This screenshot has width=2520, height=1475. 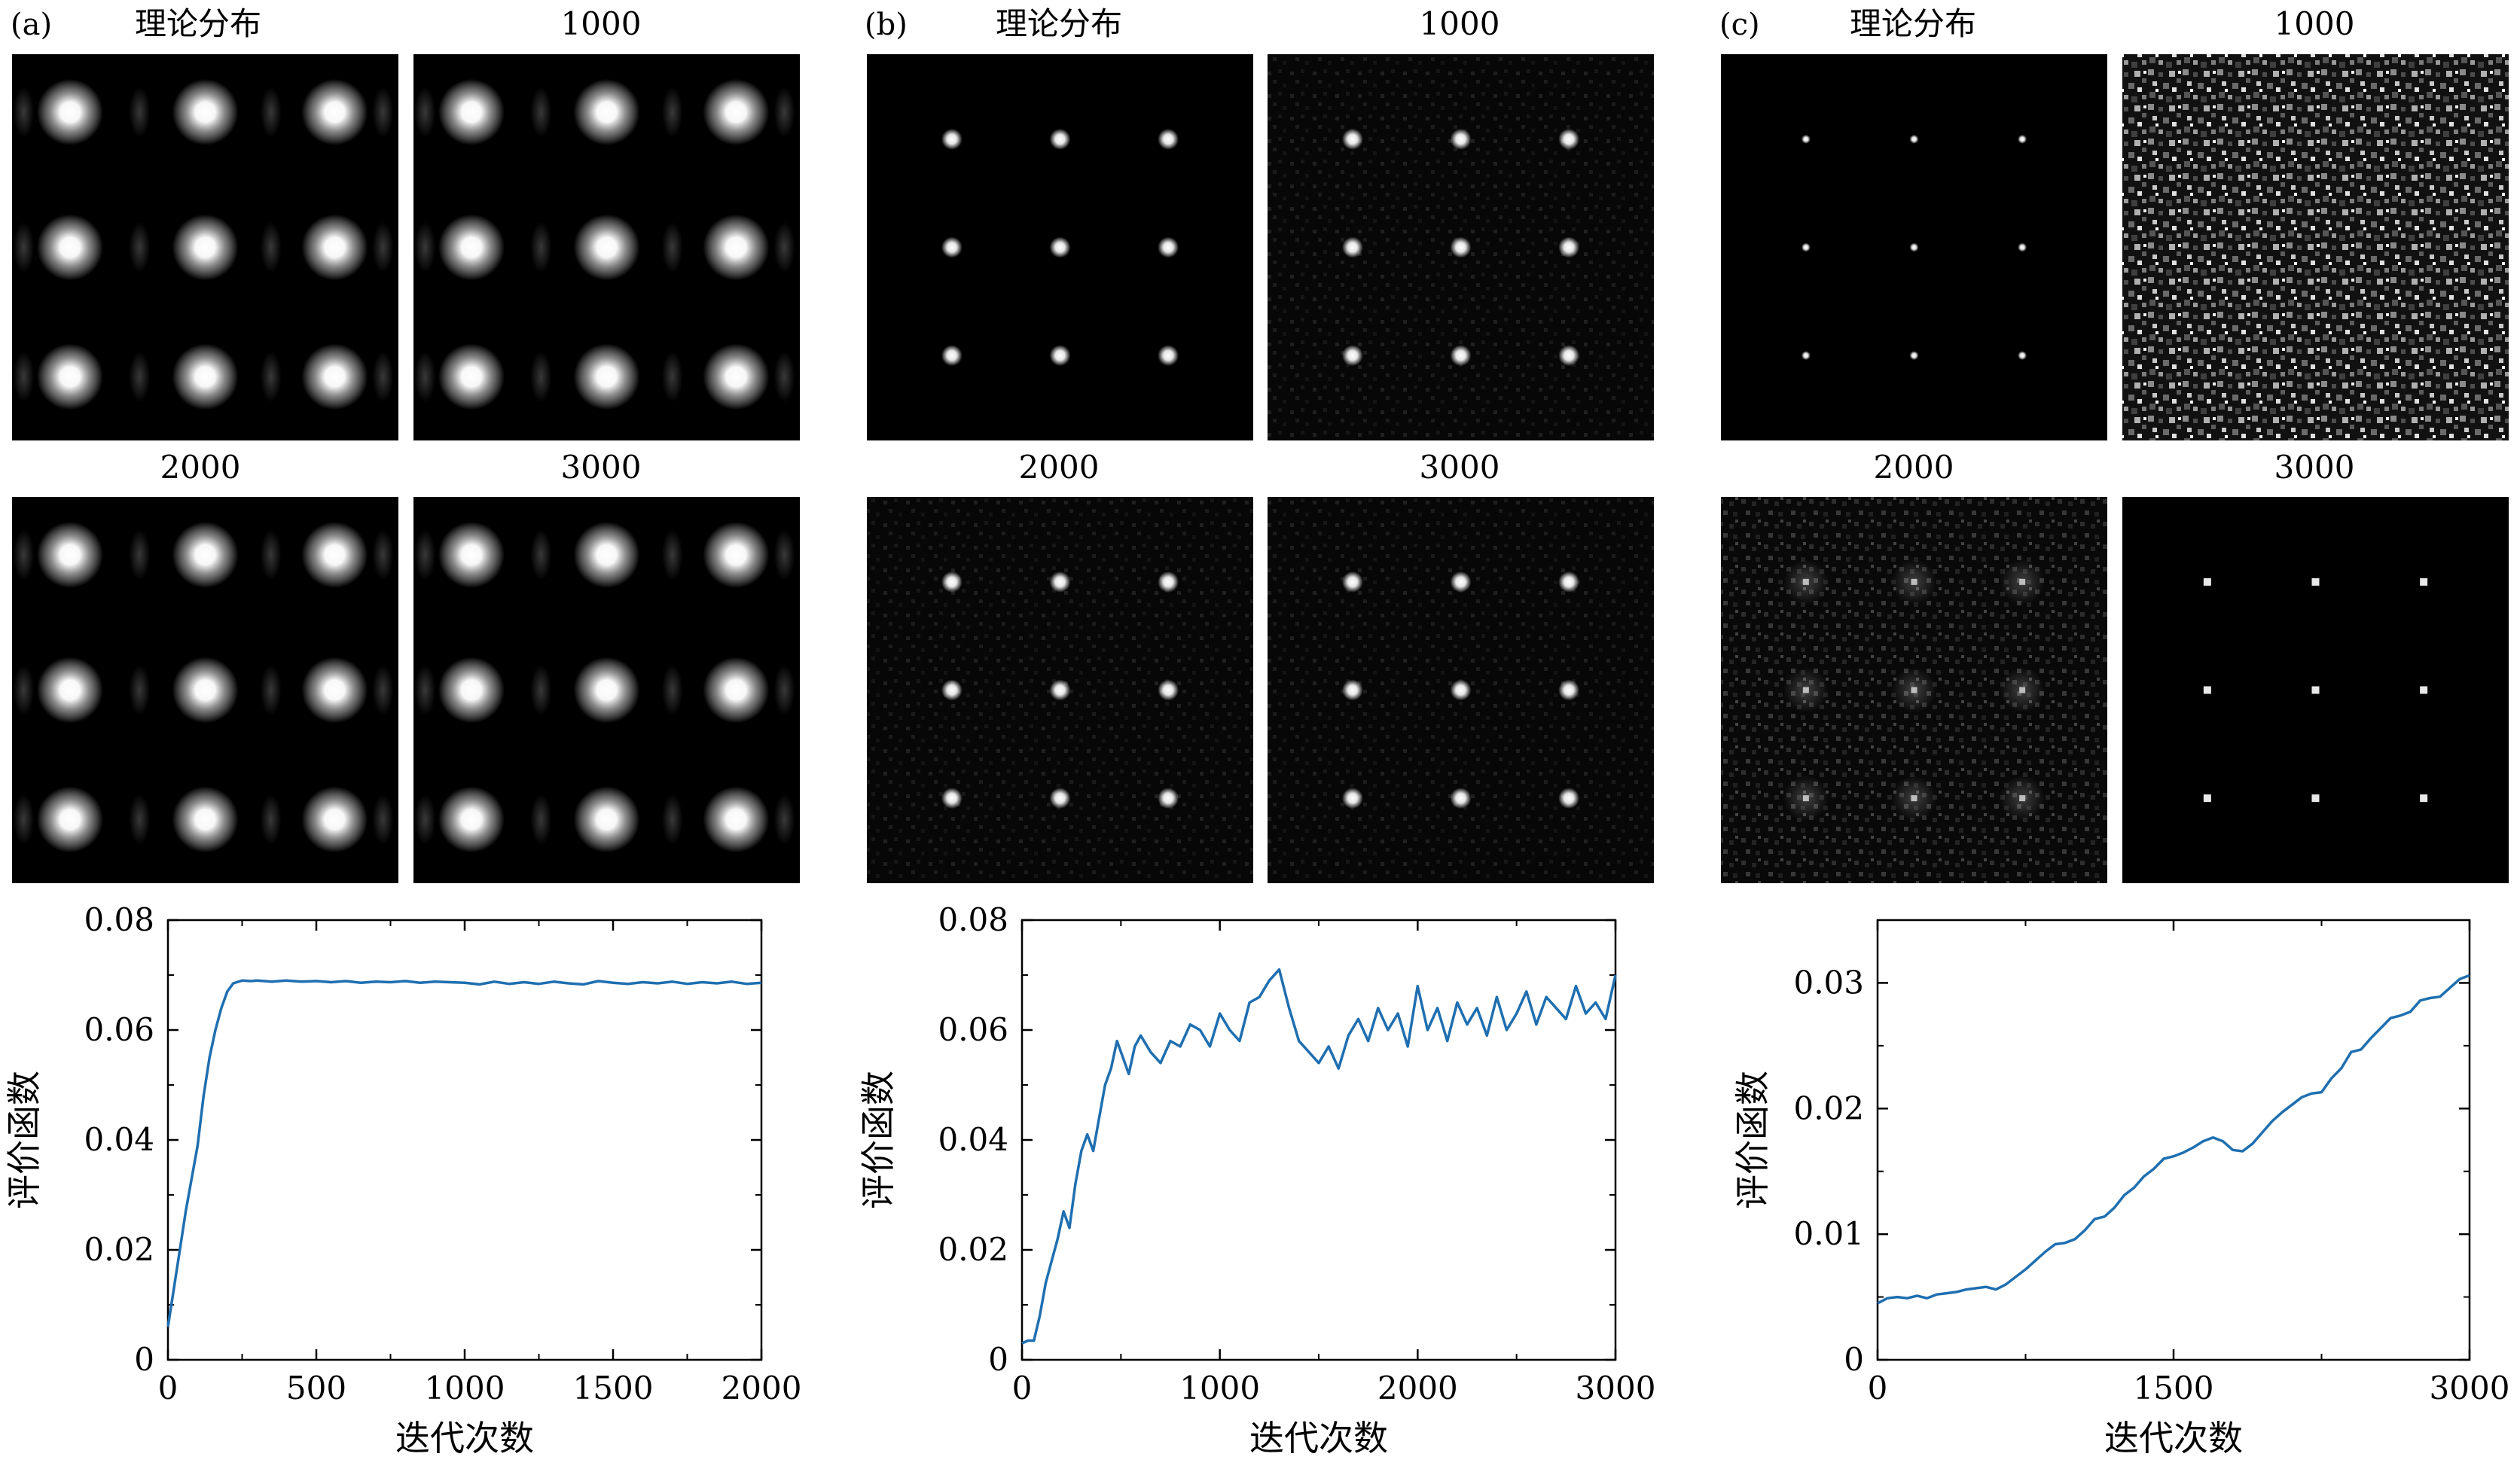 What do you see at coordinates (2314, 23) in the screenshot?
I see `image-title-c-1000: 1000` at bounding box center [2314, 23].